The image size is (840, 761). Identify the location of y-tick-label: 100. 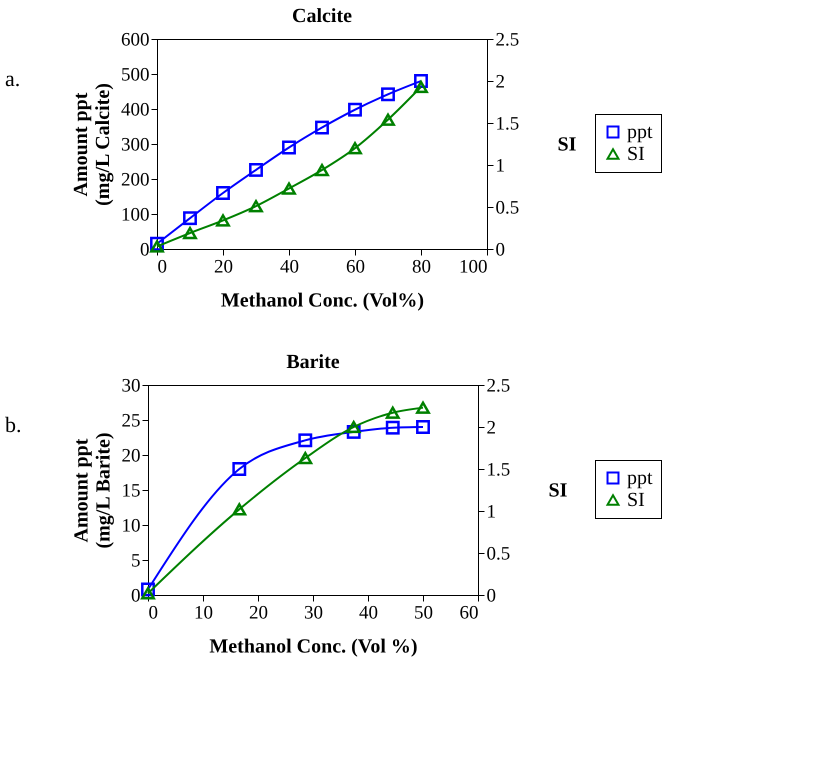
(135, 215).